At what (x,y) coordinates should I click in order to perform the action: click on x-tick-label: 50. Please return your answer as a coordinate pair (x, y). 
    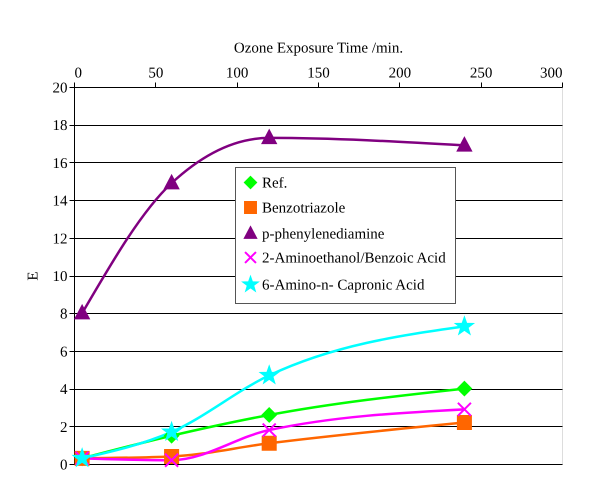
    Looking at the image, I should click on (156, 74).